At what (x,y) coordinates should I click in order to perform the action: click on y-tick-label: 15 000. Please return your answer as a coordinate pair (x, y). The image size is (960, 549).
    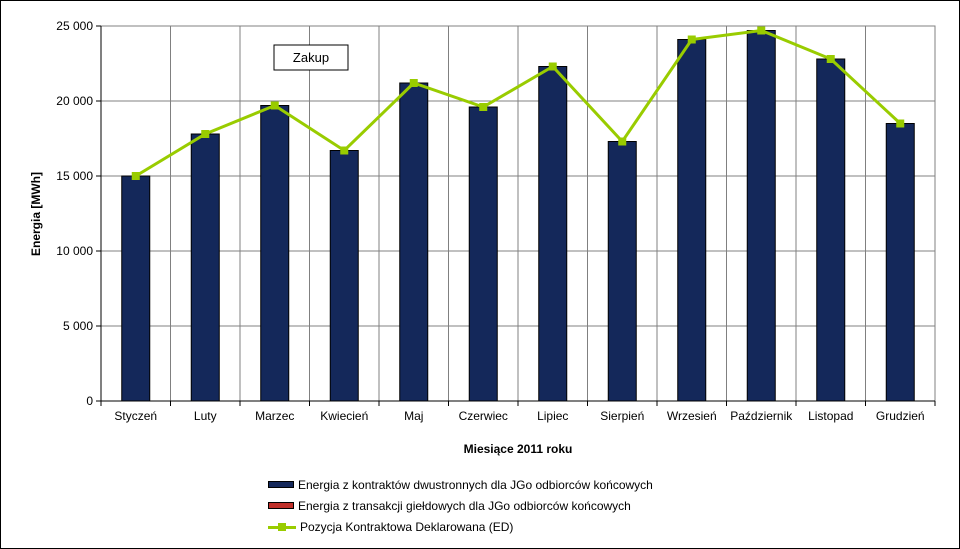
    Looking at the image, I should click on (74, 176).